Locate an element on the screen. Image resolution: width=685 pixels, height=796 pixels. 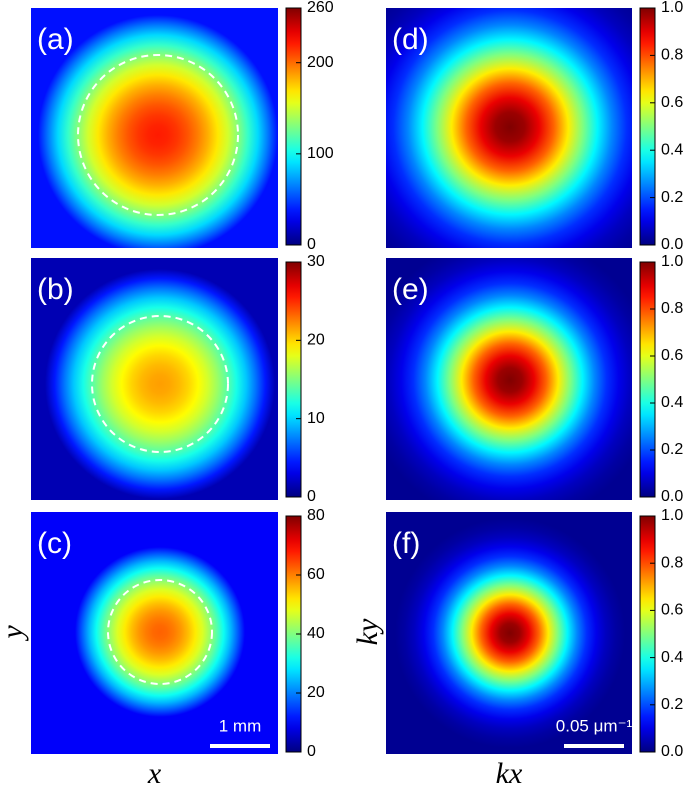
colorbar-tick-label: 30 is located at coordinates (316, 261).